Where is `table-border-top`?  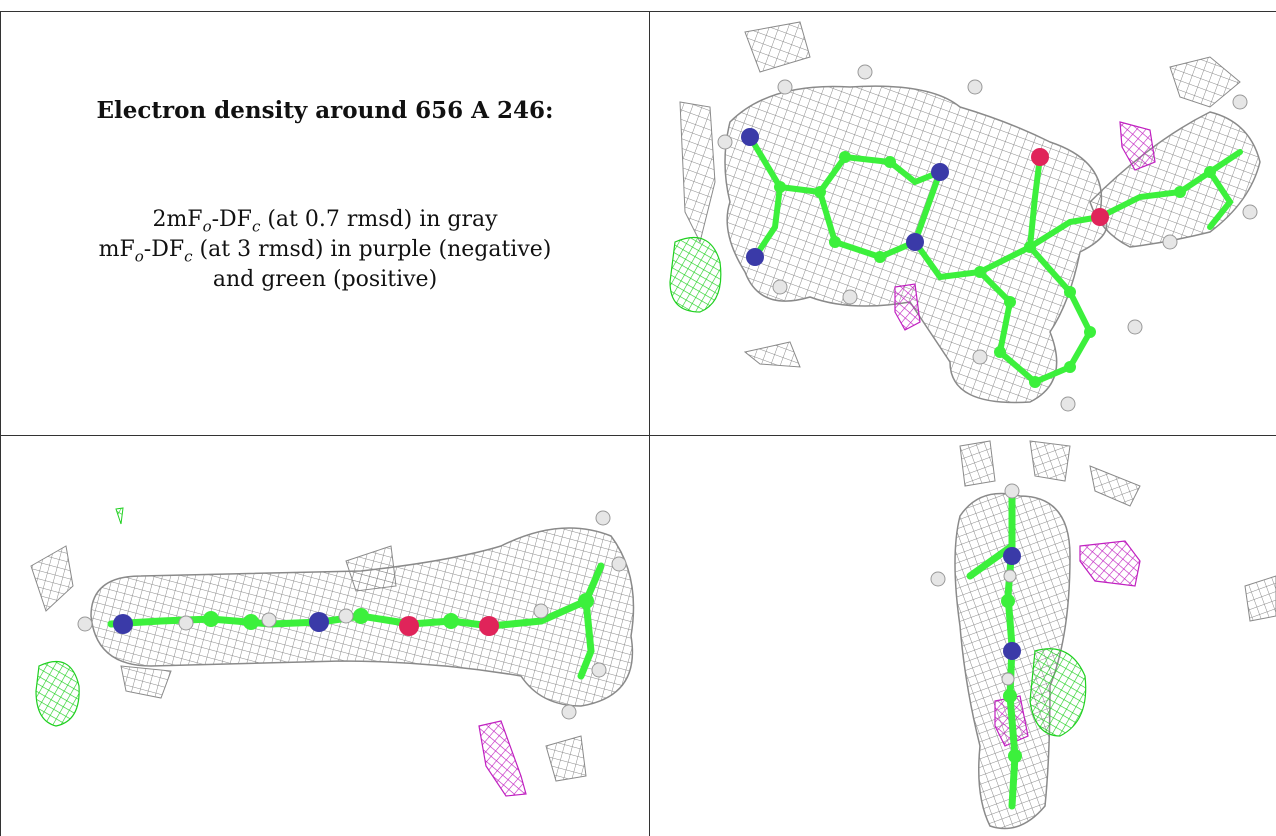 table-border-top is located at coordinates (638, 11).